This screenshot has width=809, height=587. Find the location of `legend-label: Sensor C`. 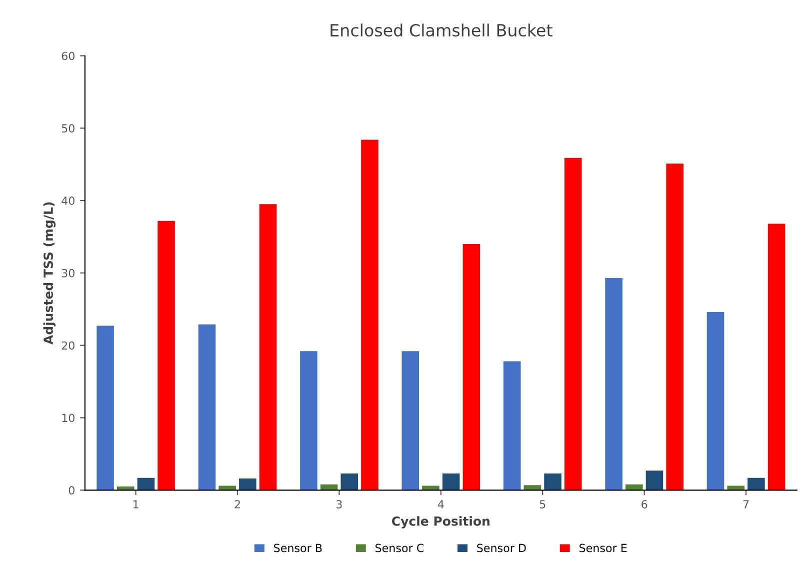

legend-label: Sensor C is located at coordinates (399, 548).